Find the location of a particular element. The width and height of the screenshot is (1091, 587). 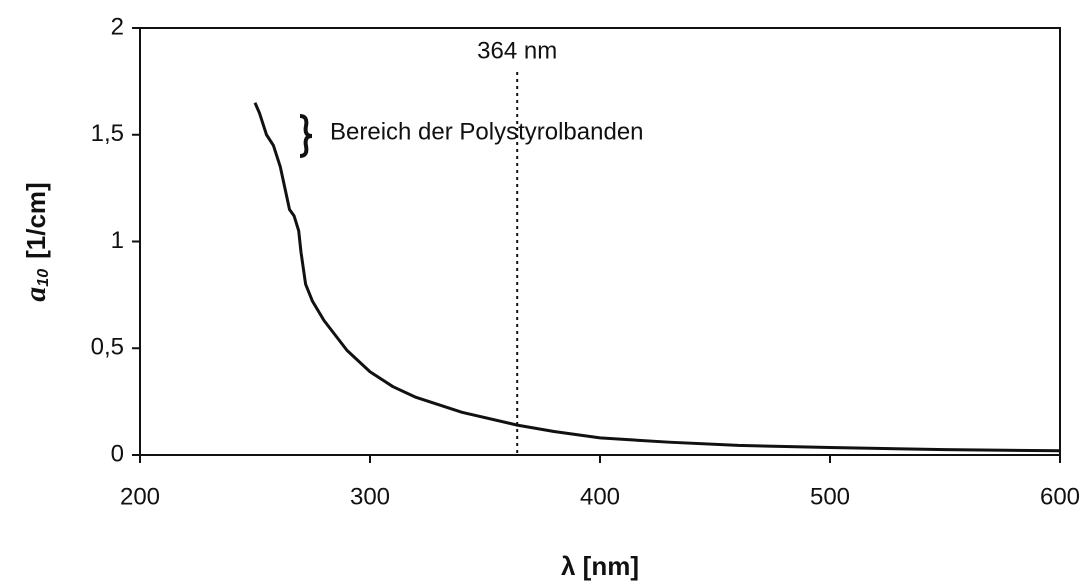

annotation-label: 364 nm is located at coordinates (517, 50).